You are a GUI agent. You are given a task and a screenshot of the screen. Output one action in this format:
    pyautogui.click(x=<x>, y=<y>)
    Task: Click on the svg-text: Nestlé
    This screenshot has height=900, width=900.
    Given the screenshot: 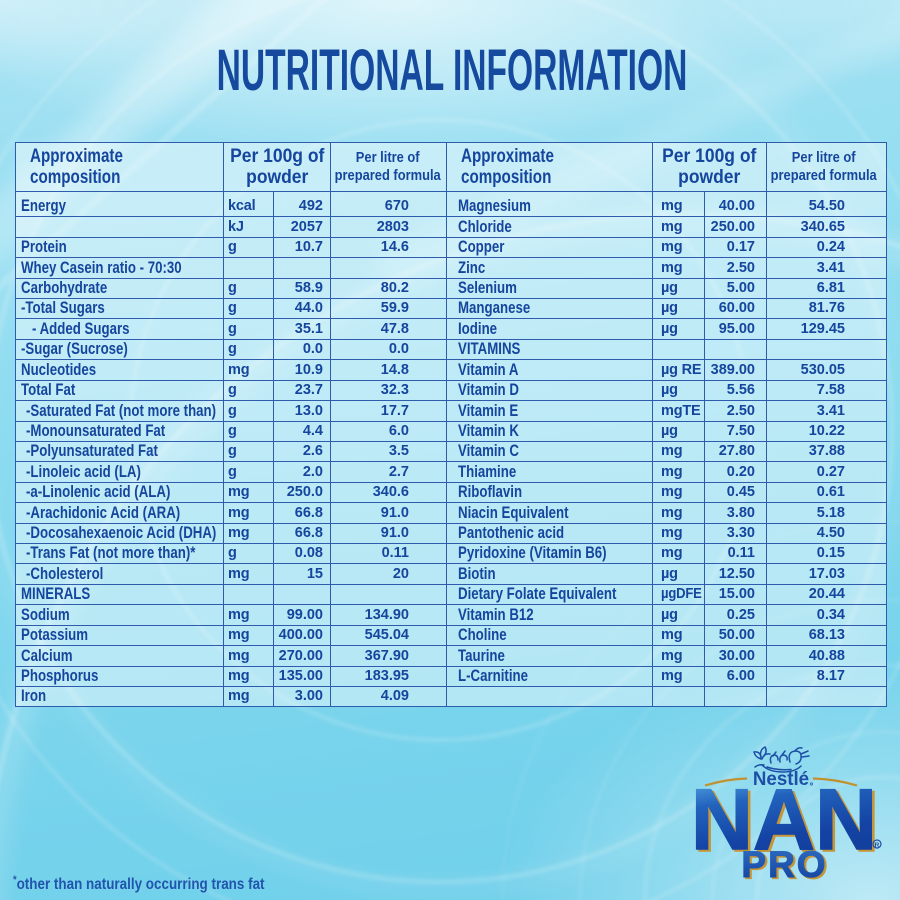 What is the action you would take?
    pyautogui.click(x=781, y=779)
    